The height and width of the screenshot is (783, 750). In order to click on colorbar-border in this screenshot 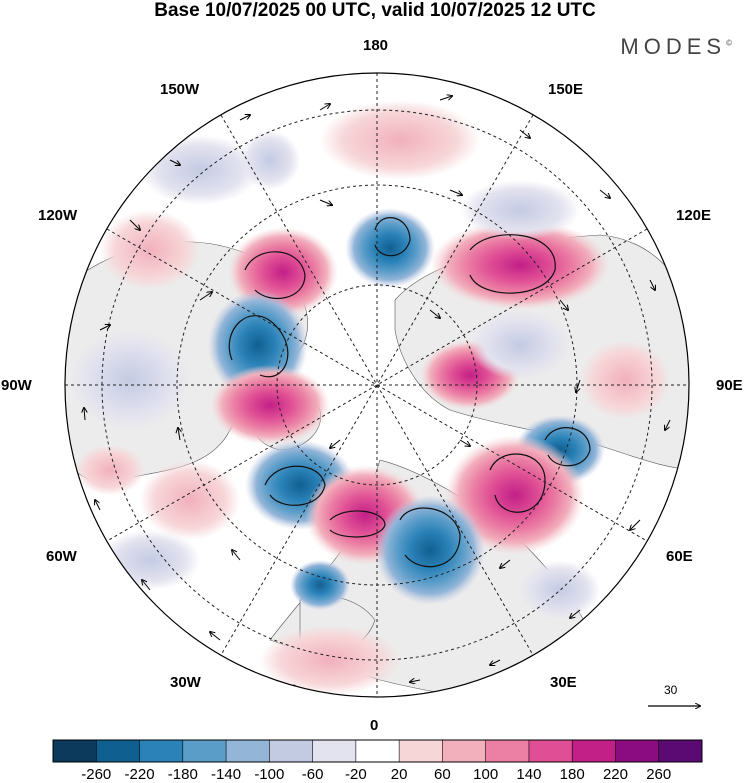, I will do `click(377, 751)`.